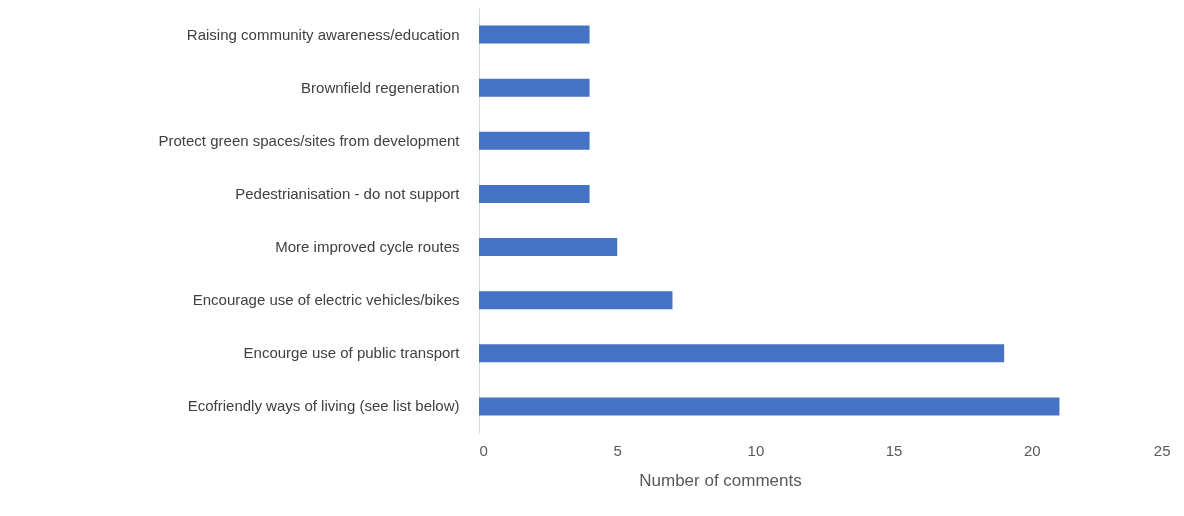 The height and width of the screenshot is (516, 1184). I want to click on y-tick-label: Brownfield regeneration, so click(380, 87).